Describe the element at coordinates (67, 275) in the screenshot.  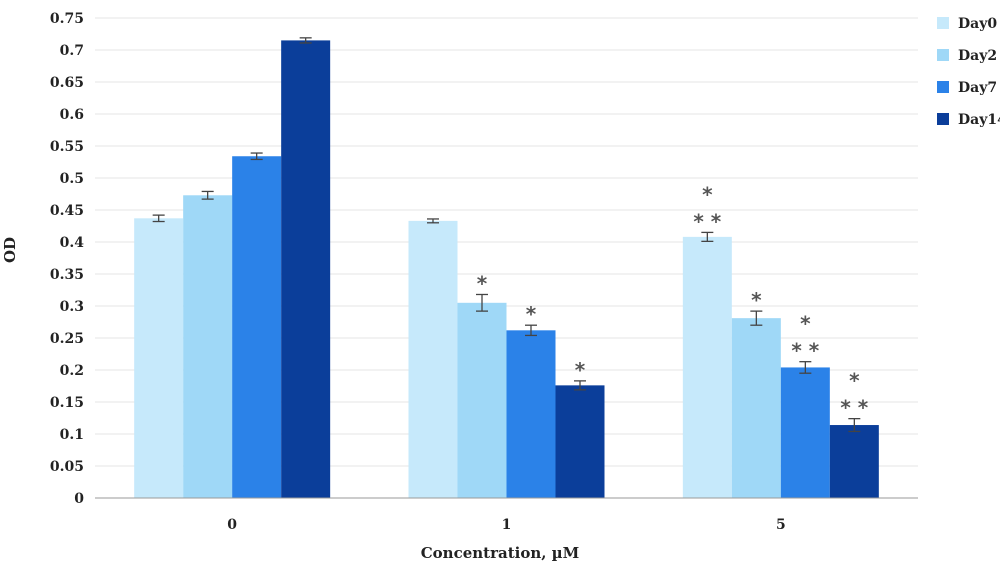
I see `y-tick-label: 0.35` at that location.